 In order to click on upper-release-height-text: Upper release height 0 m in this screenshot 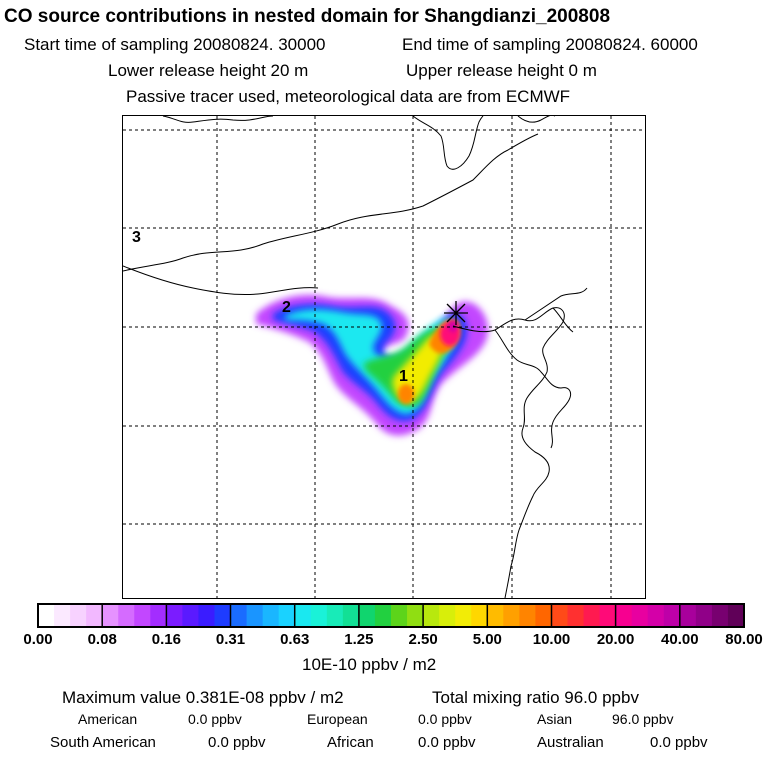, I will do `click(501, 70)`.